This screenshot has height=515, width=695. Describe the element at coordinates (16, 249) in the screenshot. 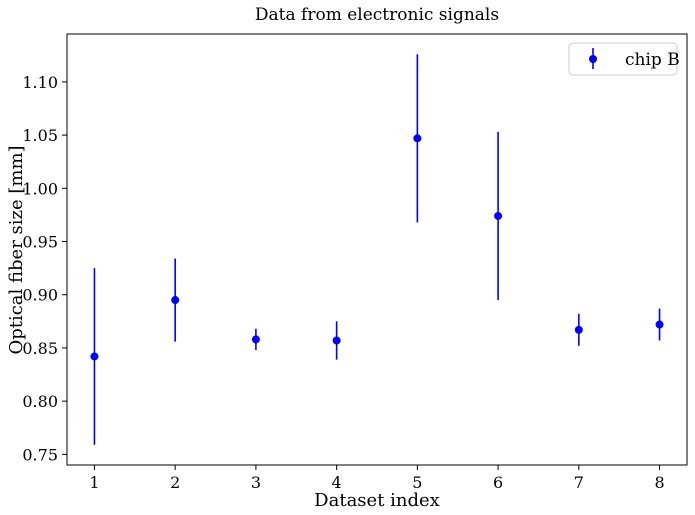

I see `y-axis-label: Optical fiber size [mm]` at that location.